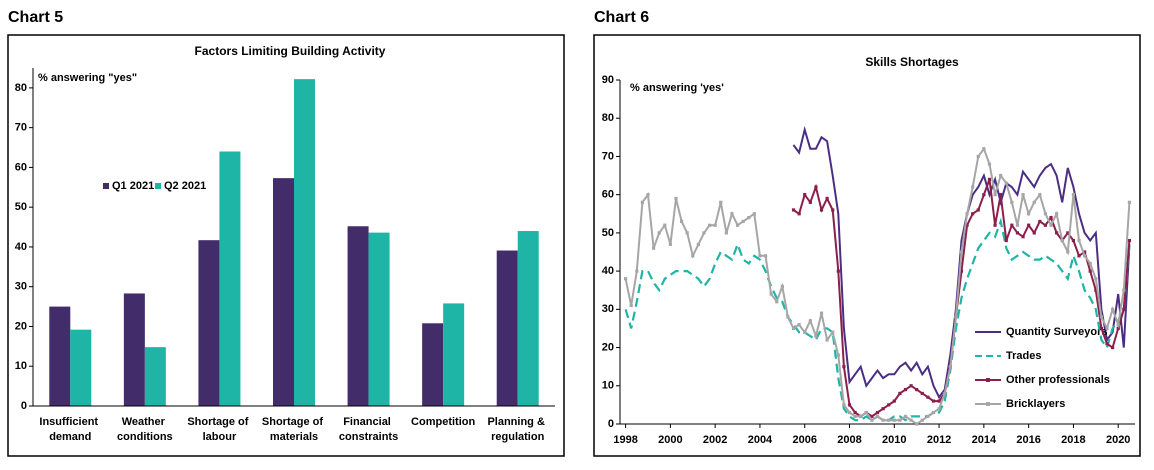 The width and height of the screenshot is (1154, 470). What do you see at coordinates (677, 88) in the screenshot?
I see `y-axis-label: % answering 'yes'` at bounding box center [677, 88].